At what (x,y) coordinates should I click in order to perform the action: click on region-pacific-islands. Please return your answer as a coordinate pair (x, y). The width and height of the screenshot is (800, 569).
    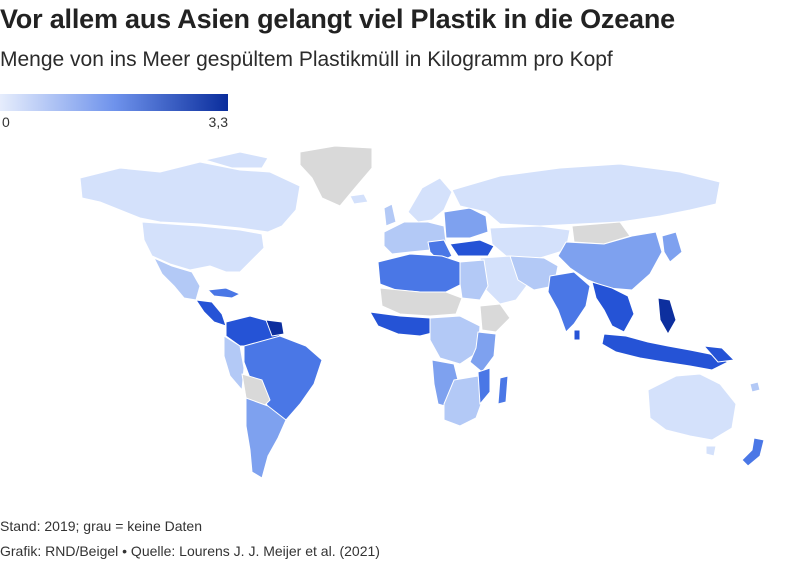
    Looking at the image, I should click on (755, 387).